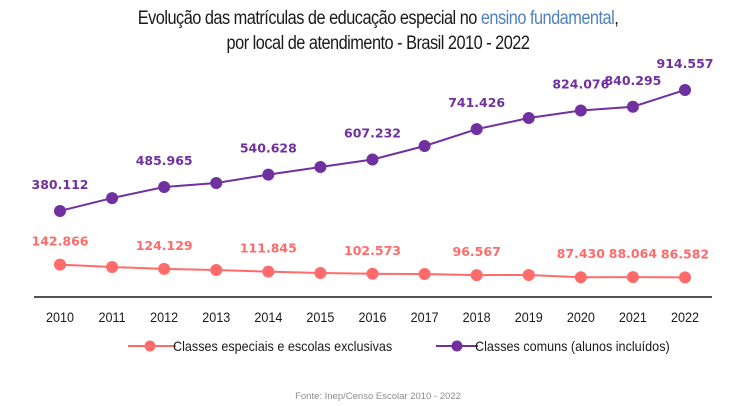 Image resolution: width=756 pixels, height=406 pixels. Describe the element at coordinates (572, 346) in the screenshot. I see `legend-label-comuns: Classes comuns (alunos incluídos)` at that location.